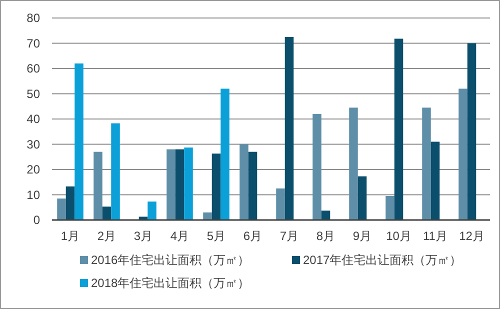  What do you see at coordinates (33, 169) in the screenshot?
I see `y-tick-label: 20` at bounding box center [33, 169].